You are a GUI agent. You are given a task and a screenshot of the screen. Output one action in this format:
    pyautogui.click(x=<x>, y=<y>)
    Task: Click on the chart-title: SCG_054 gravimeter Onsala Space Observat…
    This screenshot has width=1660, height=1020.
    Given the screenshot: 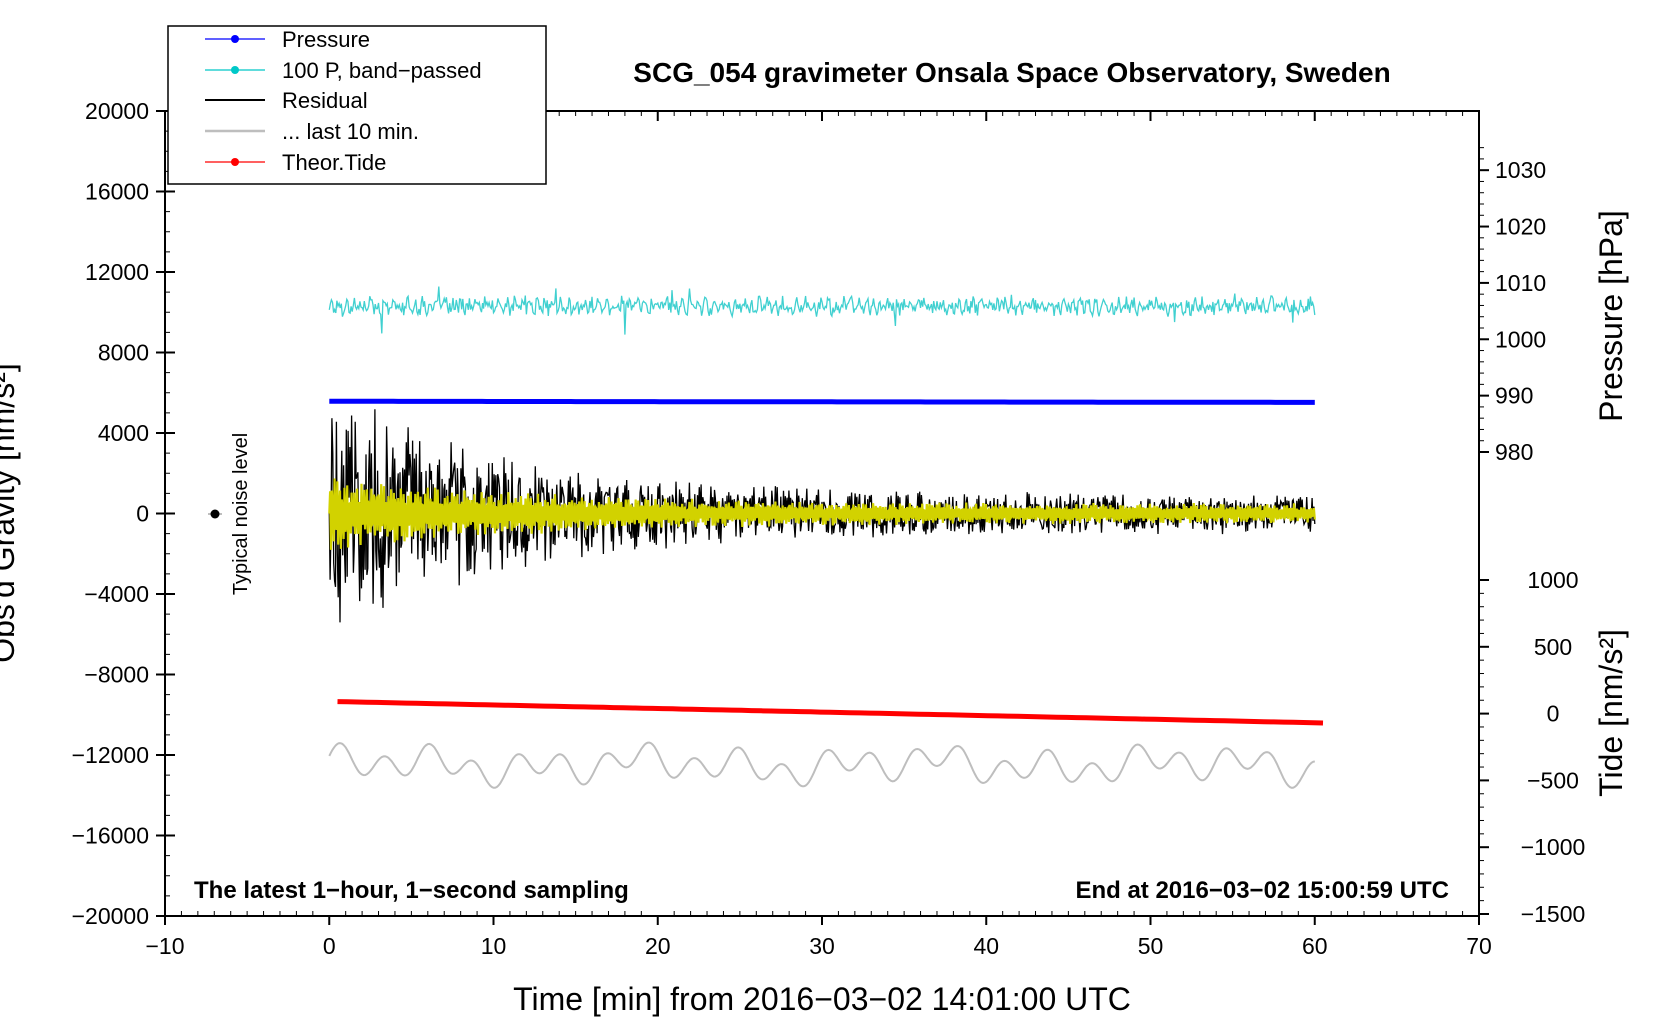 What is the action you would take?
    pyautogui.click(x=1011, y=72)
    